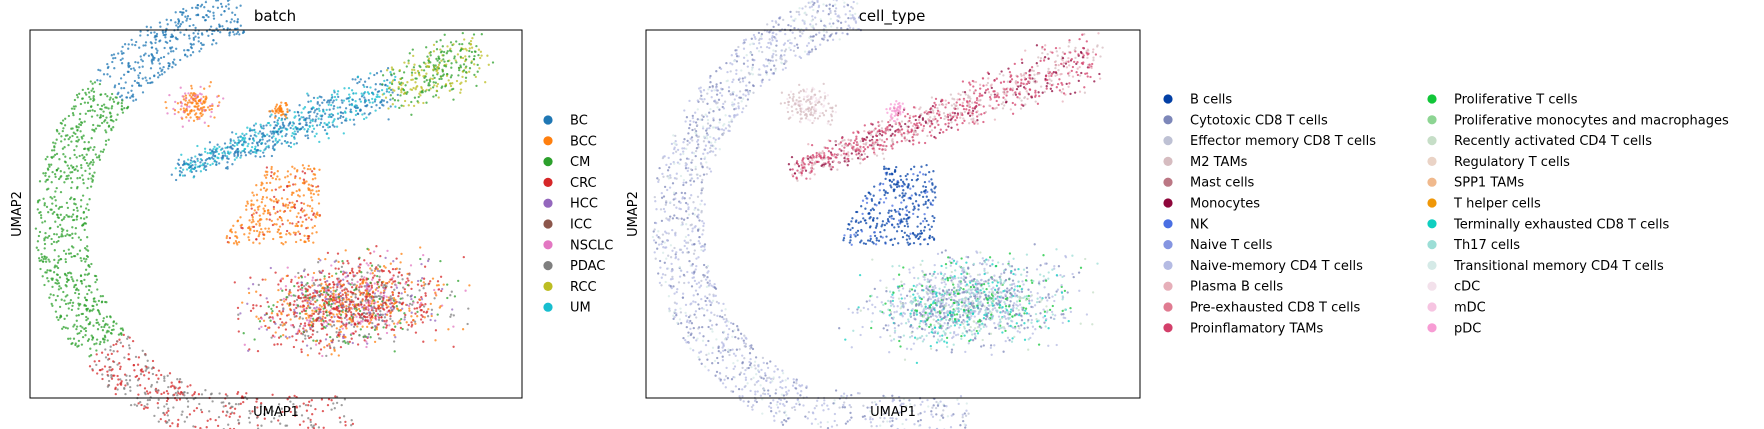  What do you see at coordinates (570, 287) in the screenshot?
I see `legend-item-rcc: RCC` at bounding box center [570, 287].